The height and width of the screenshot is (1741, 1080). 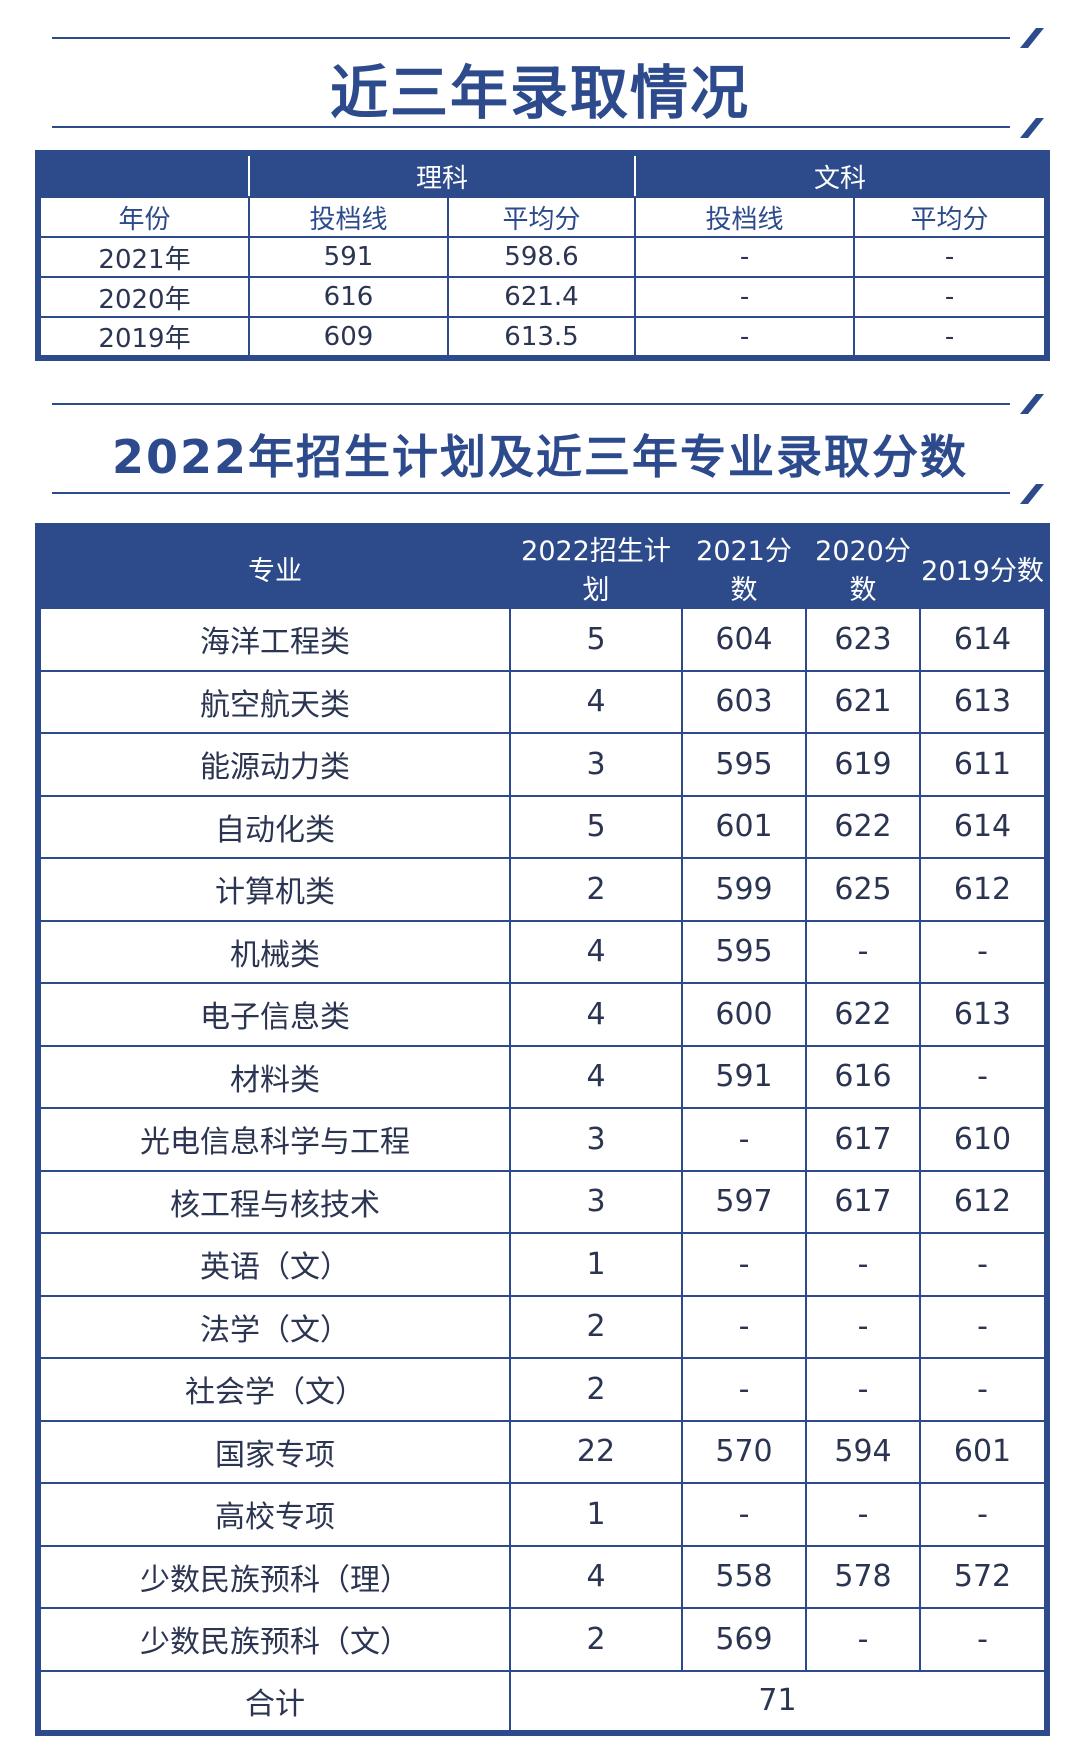 I want to click on table-cell: 623, so click(x=863, y=639).